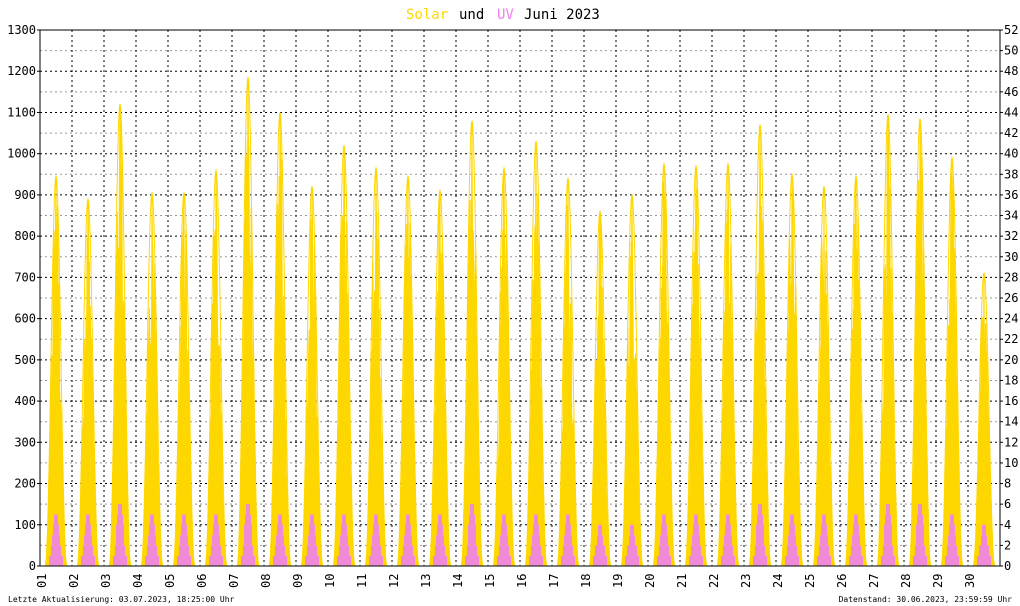 This screenshot has width=1020, height=606. I want to click on x-tick-label: 03, so click(106, 581).